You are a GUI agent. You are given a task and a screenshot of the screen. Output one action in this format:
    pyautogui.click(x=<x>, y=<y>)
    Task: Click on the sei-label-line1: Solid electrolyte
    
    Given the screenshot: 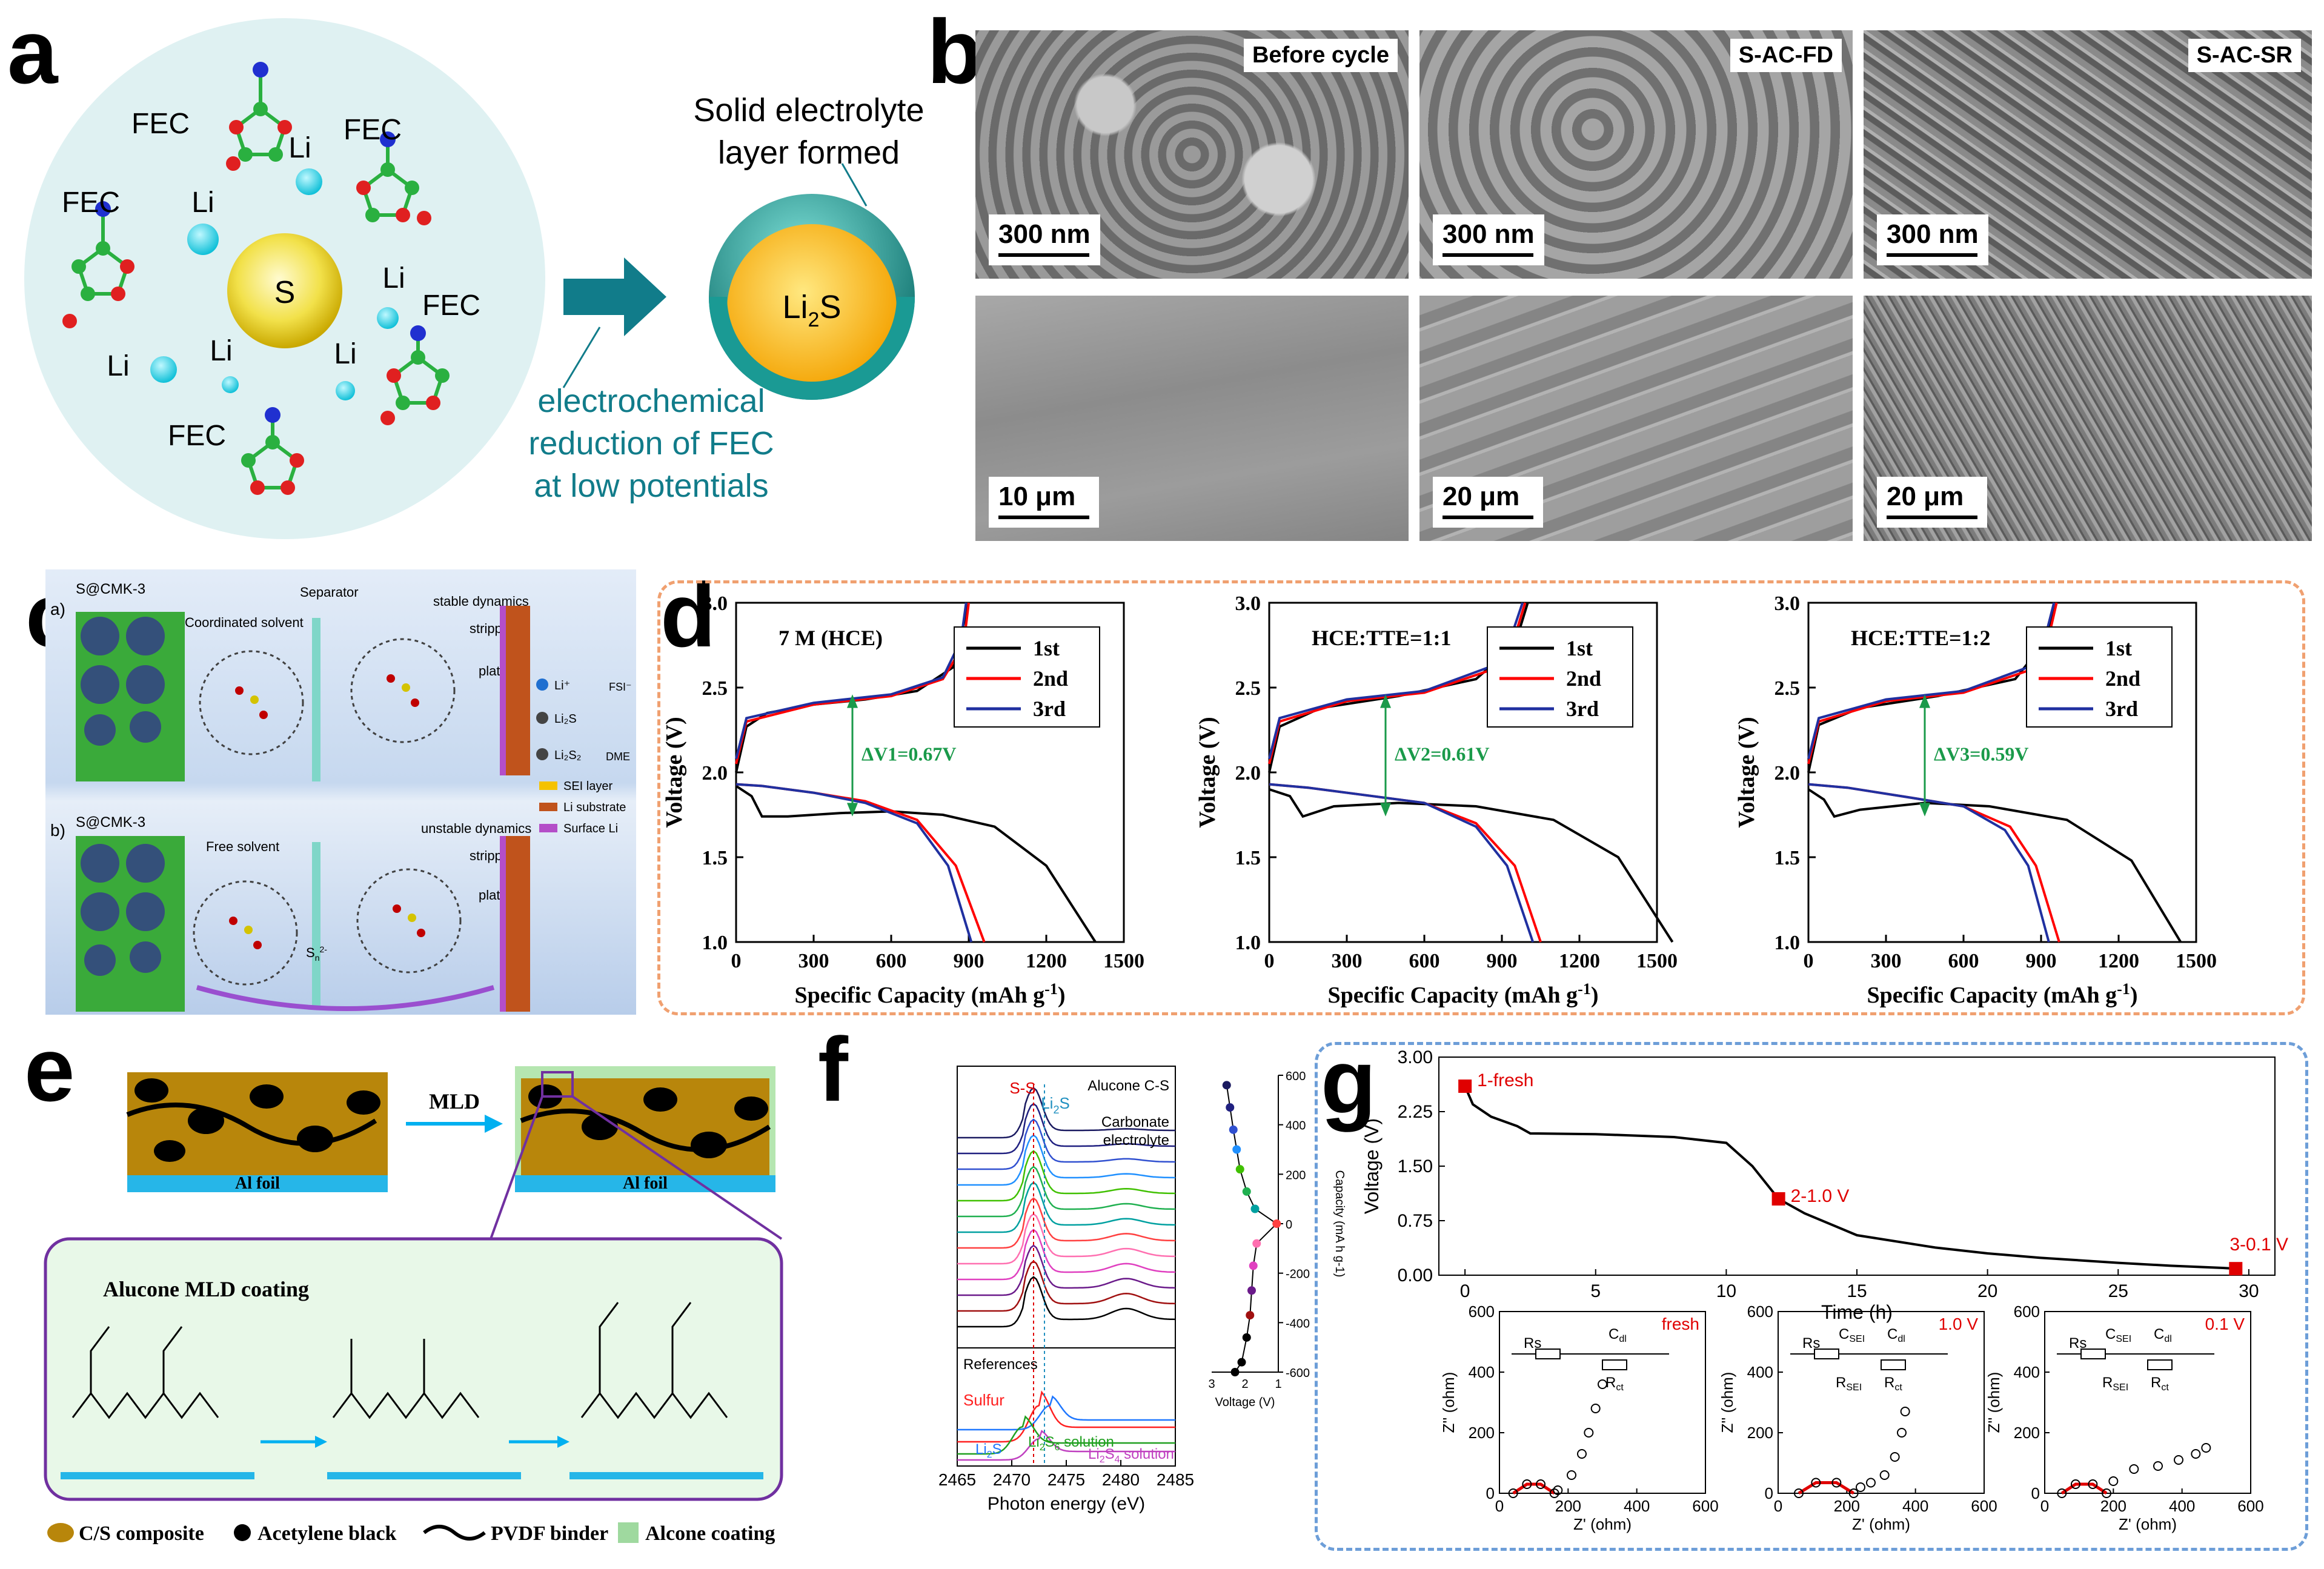 What is the action you would take?
    pyautogui.click(x=808, y=110)
    